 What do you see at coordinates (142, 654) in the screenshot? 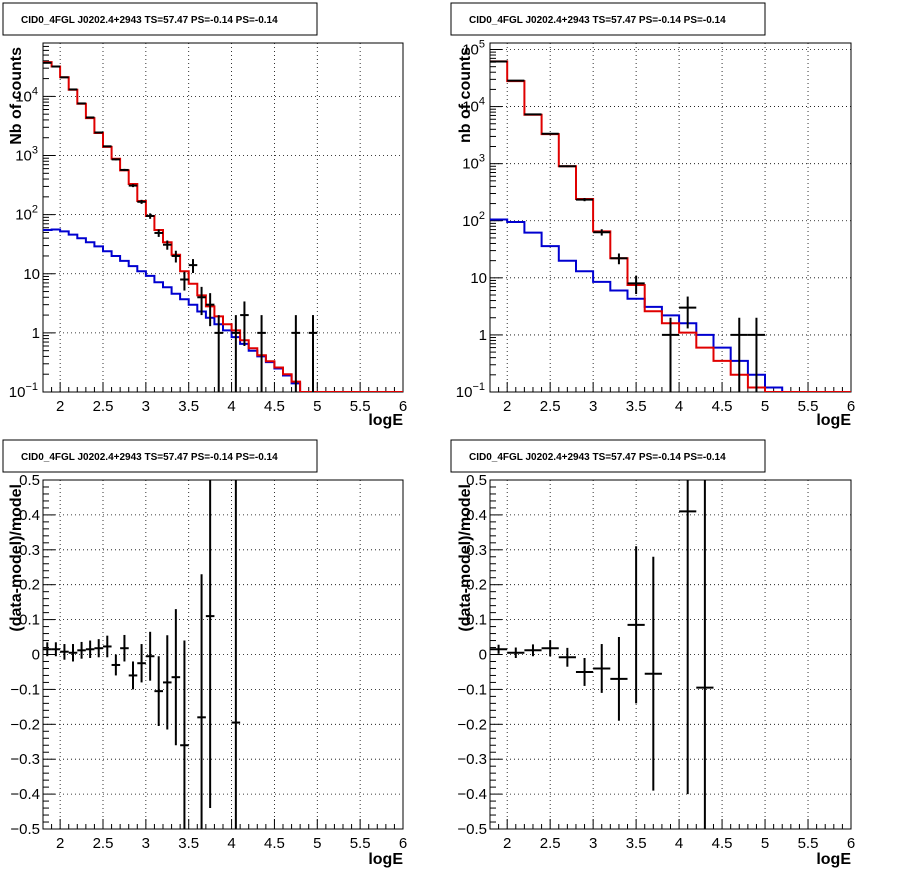
I see `plot-area` at bounding box center [142, 654].